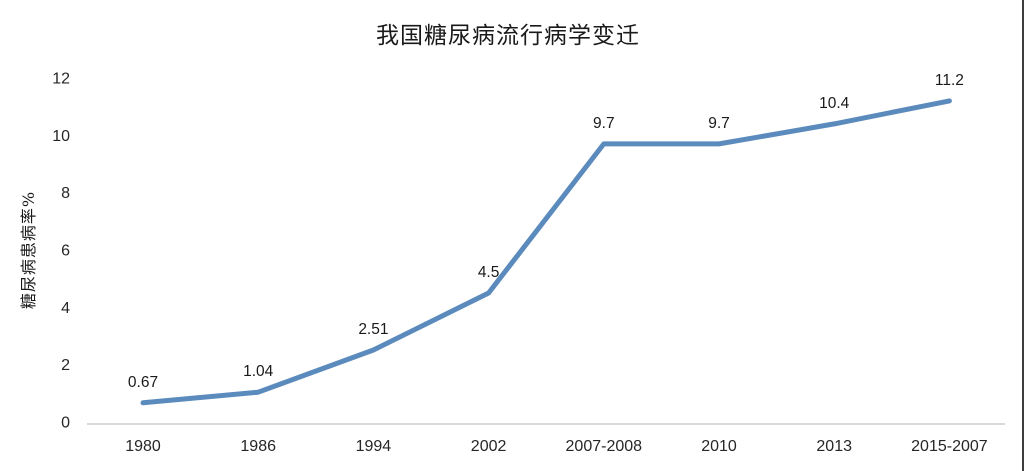 Image resolution: width=1024 pixels, height=471 pixels. I want to click on x-axis-tick-label: 2002, so click(489, 446).